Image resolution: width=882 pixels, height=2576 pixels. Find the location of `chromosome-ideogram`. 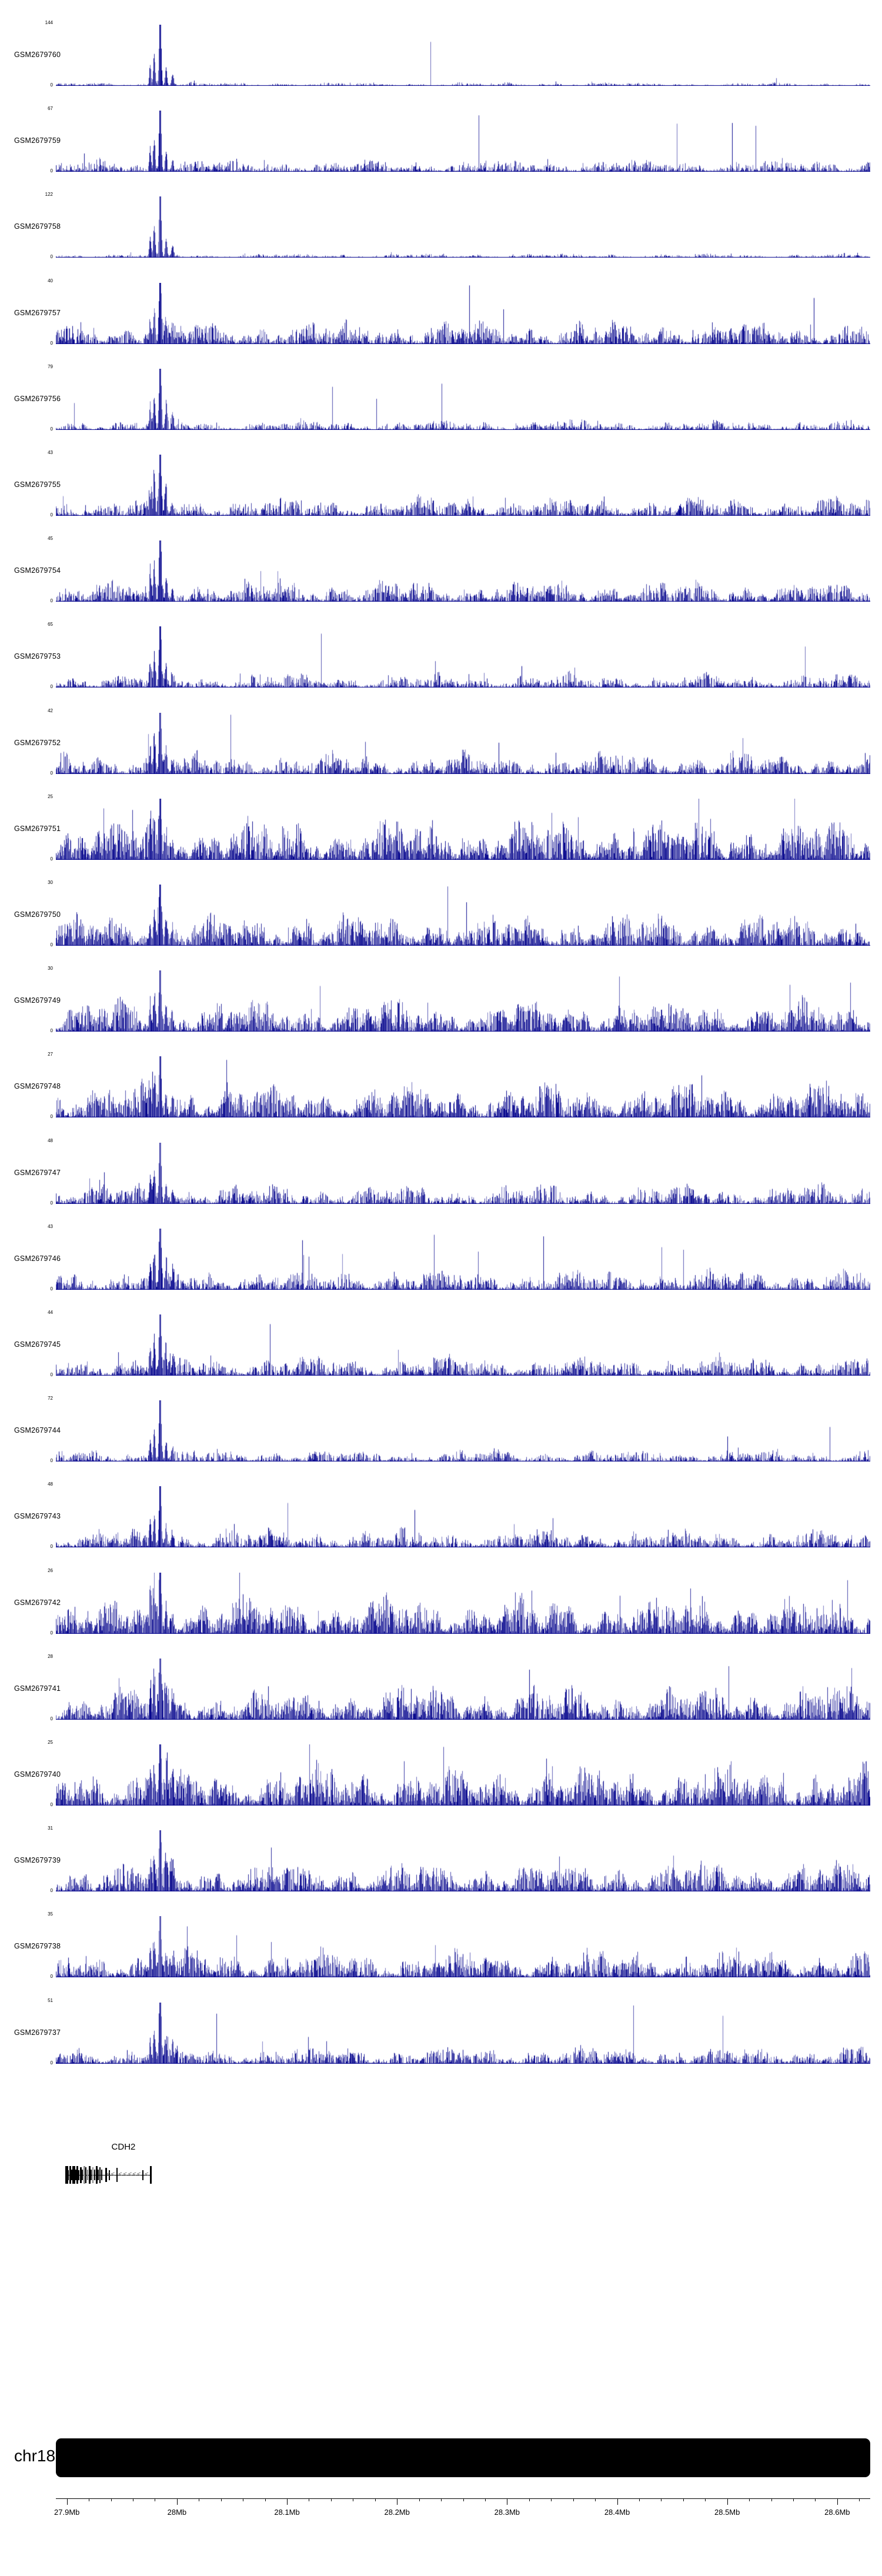

chromosome-ideogram is located at coordinates (463, 2457).